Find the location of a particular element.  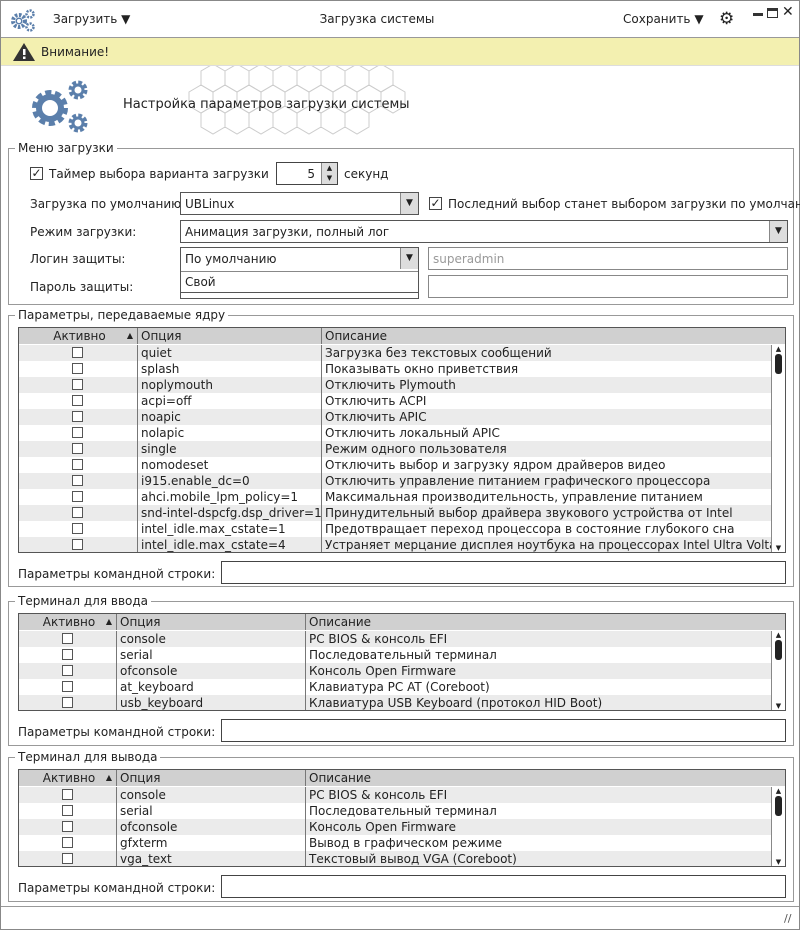

table-row: vga_text Текстовый вывод VGA (Coreboot) is located at coordinates (396, 858).